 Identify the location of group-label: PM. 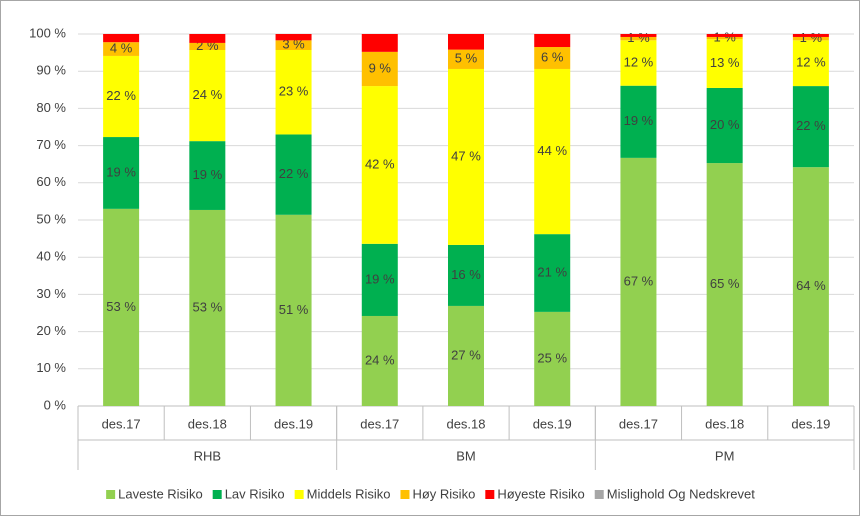
(725, 455).